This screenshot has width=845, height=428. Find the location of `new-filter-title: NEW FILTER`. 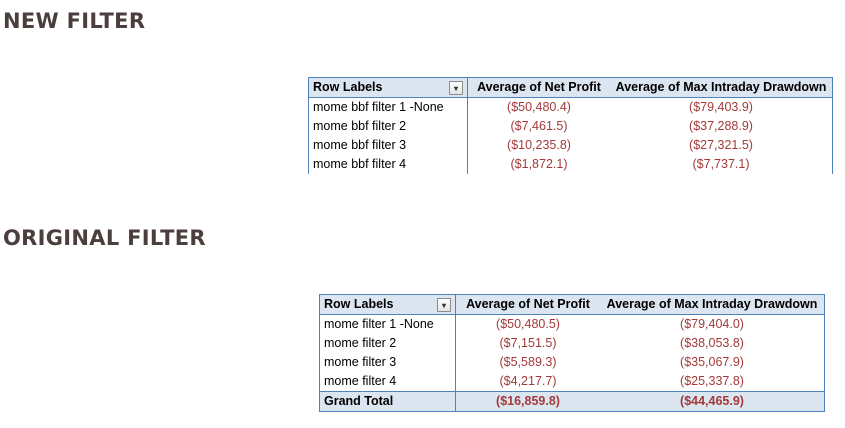

new-filter-title: NEW FILTER is located at coordinates (74, 21).